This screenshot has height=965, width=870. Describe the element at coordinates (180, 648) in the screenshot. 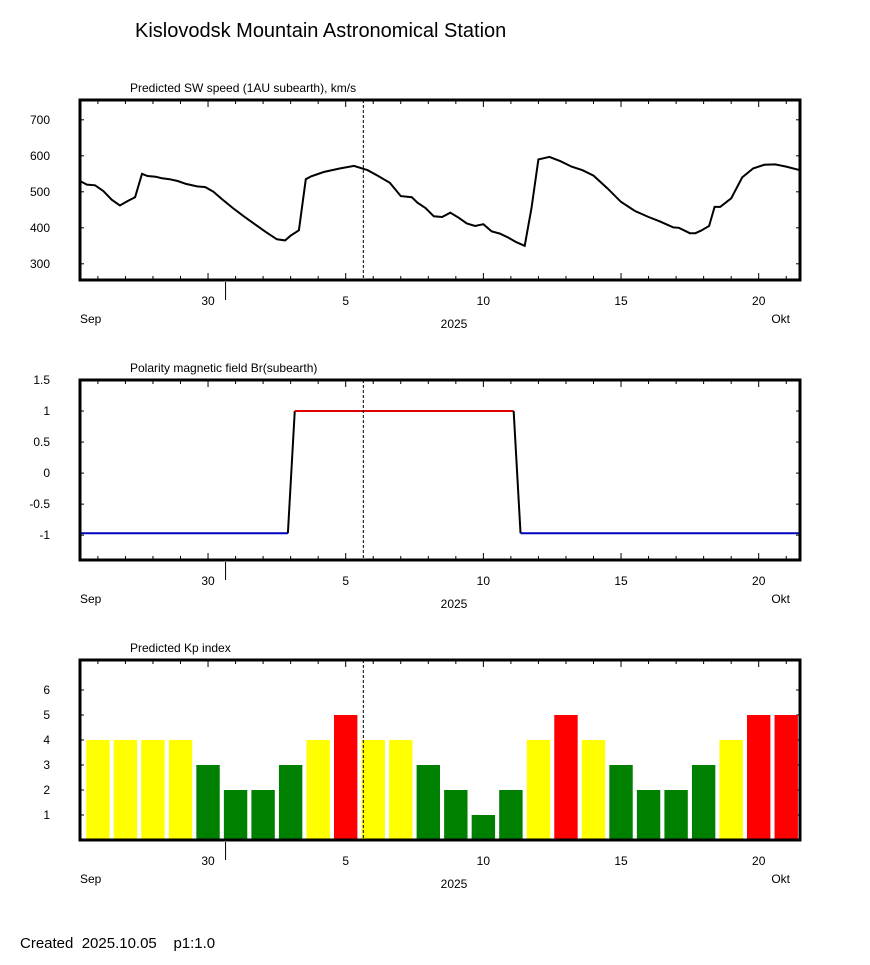

I see `chart-title: Predicted Kp index` at that location.